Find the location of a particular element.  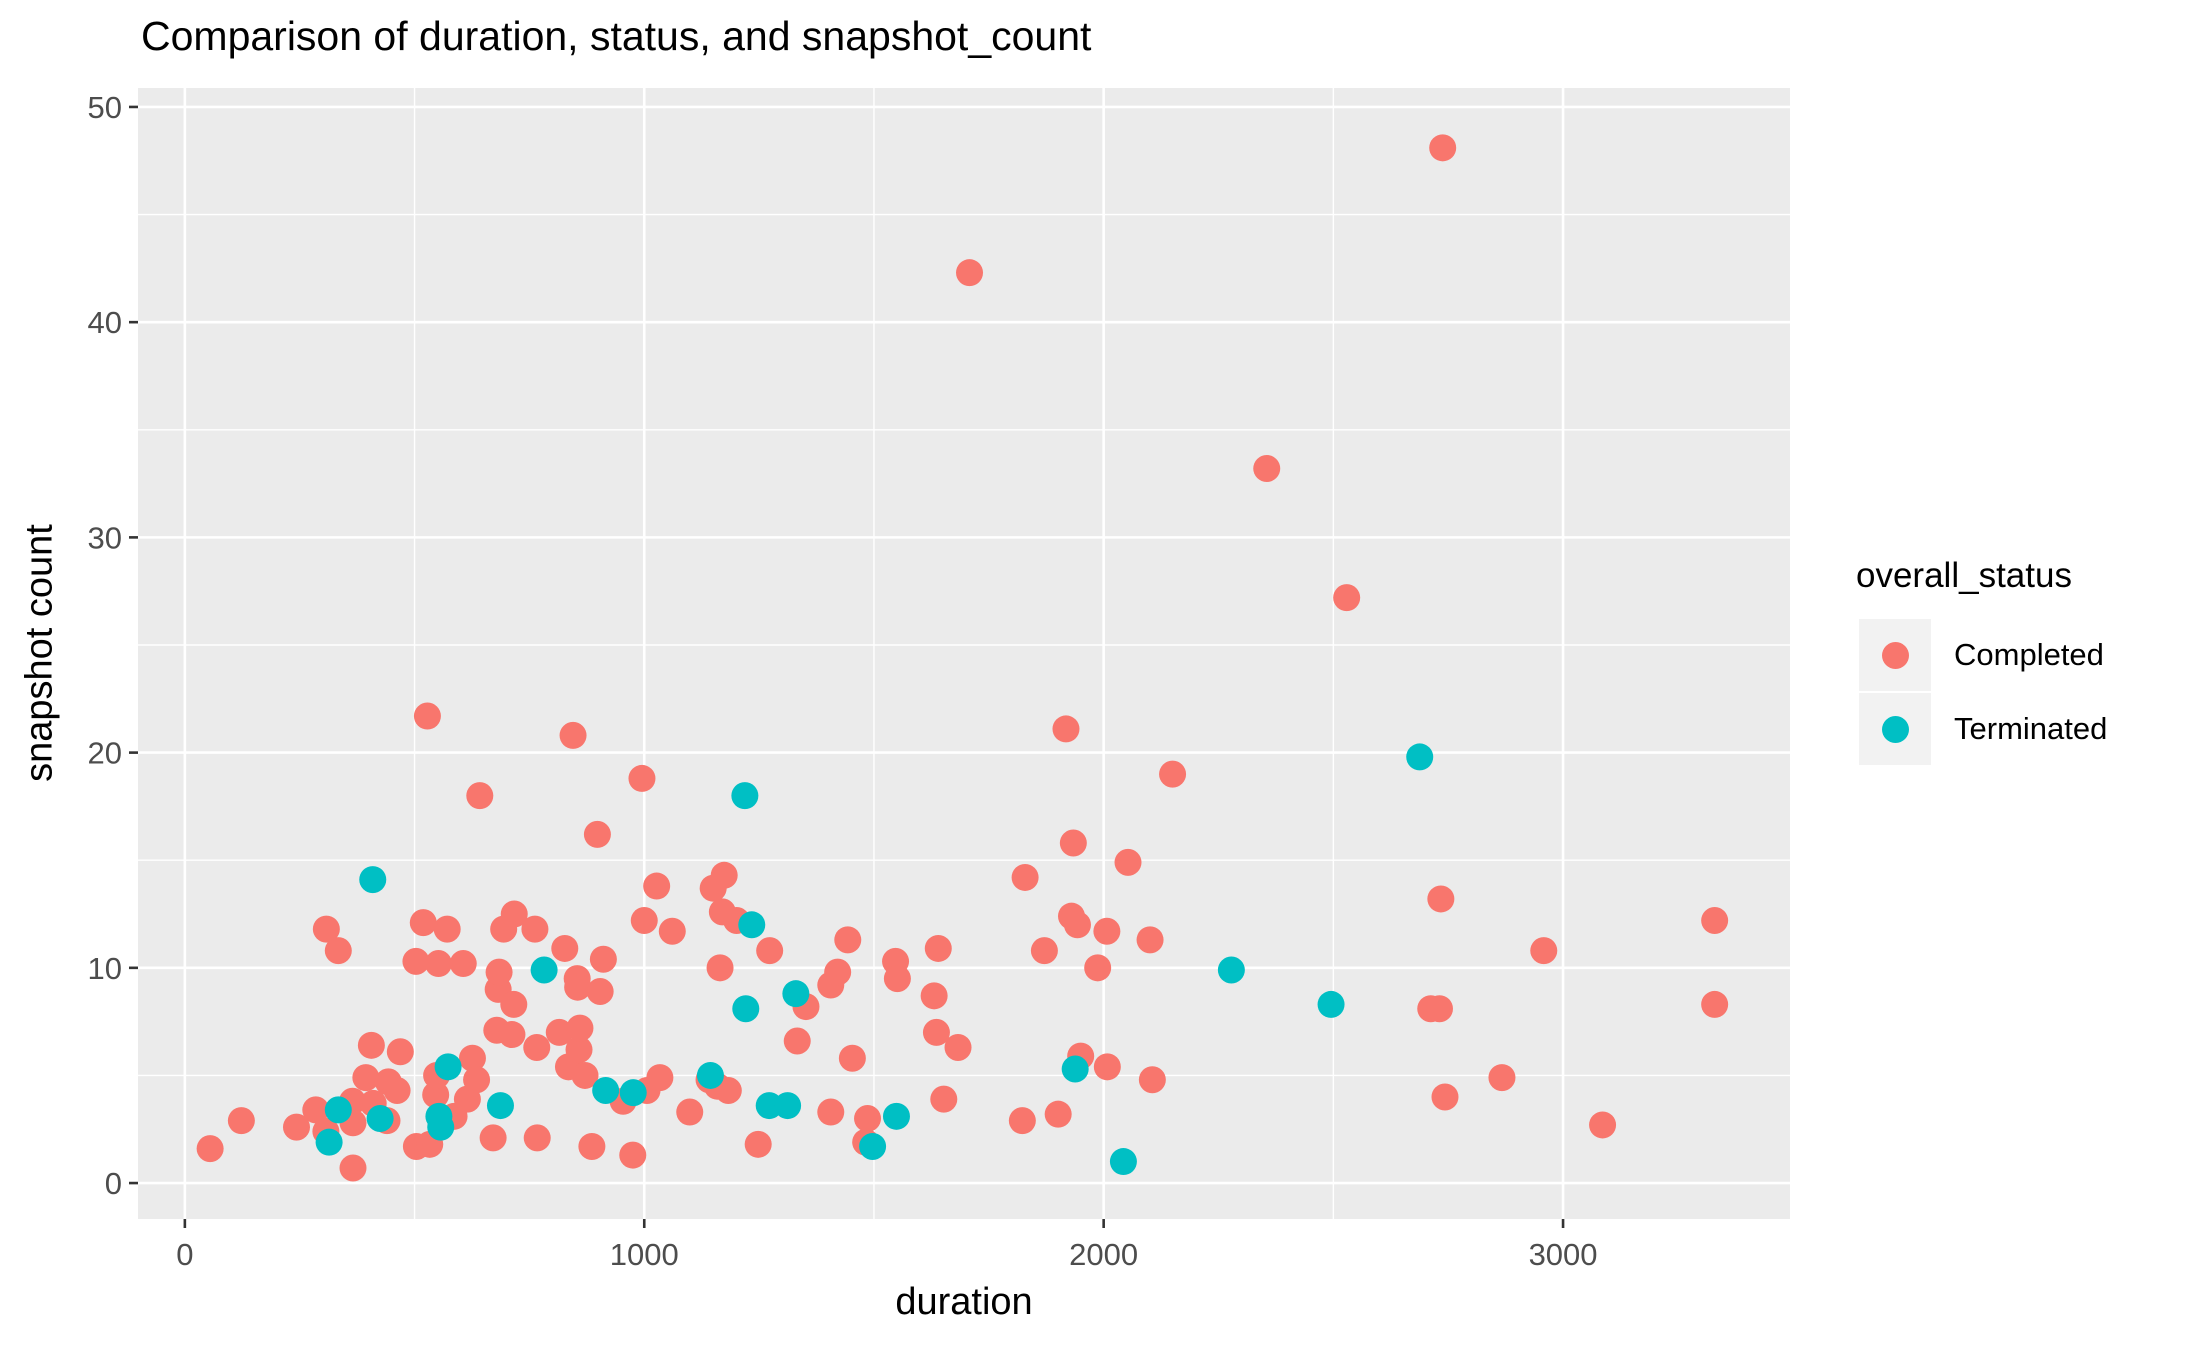

legend-title: overall_status is located at coordinates (1964, 575).